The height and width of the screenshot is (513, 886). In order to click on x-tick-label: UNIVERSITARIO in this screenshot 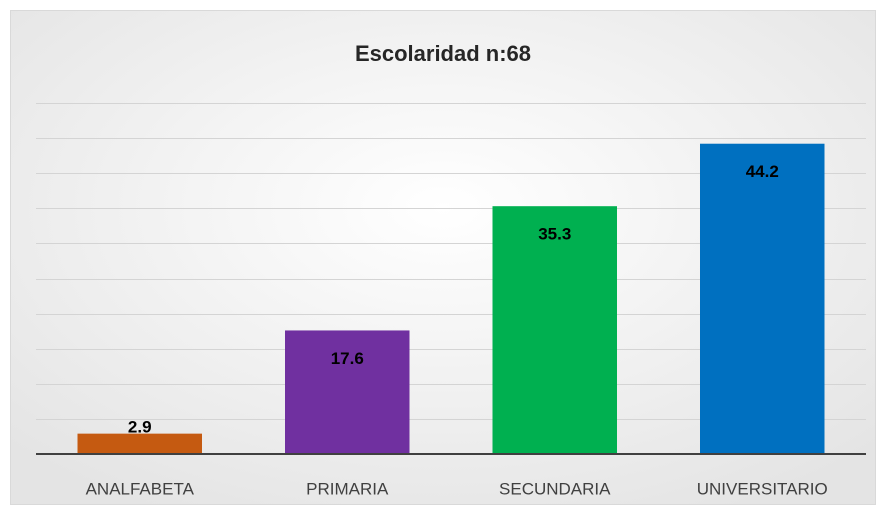, I will do `click(762, 488)`.